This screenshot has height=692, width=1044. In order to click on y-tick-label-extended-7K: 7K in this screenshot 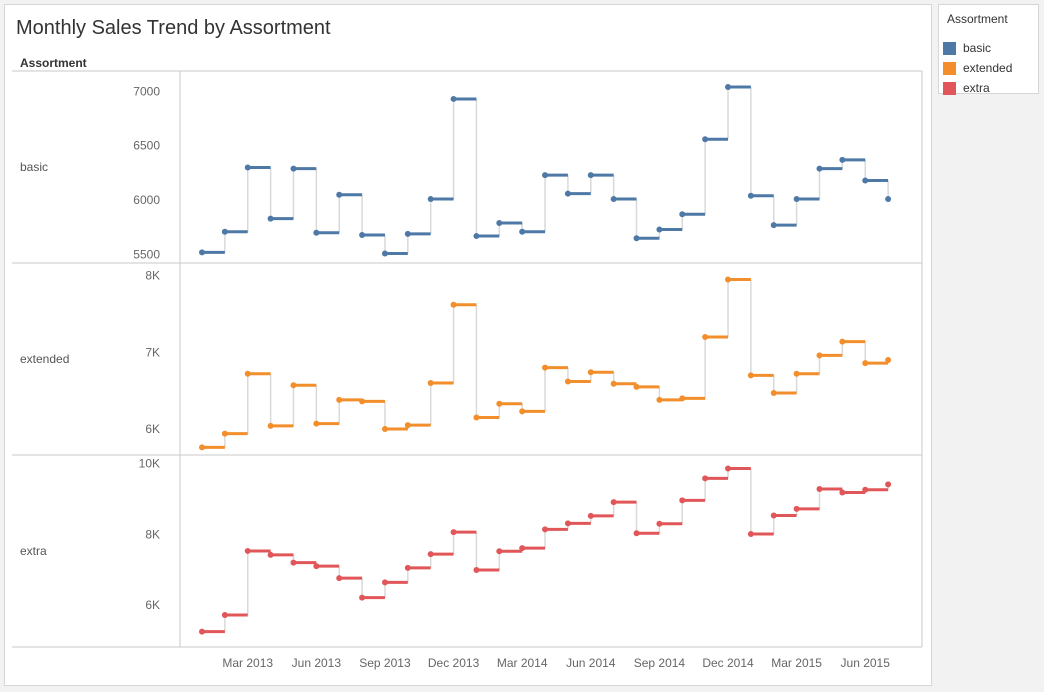, I will do `click(152, 352)`.